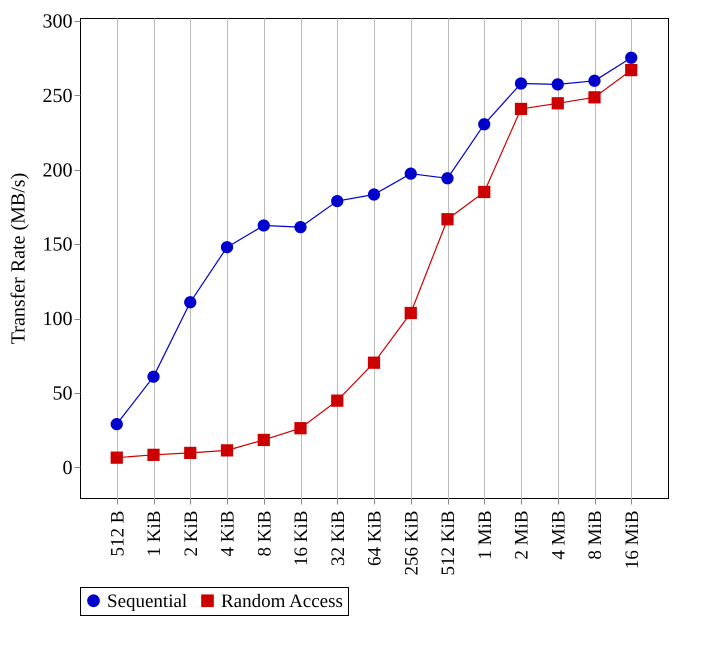  I want to click on y-tick-label: 200, so click(57, 170).